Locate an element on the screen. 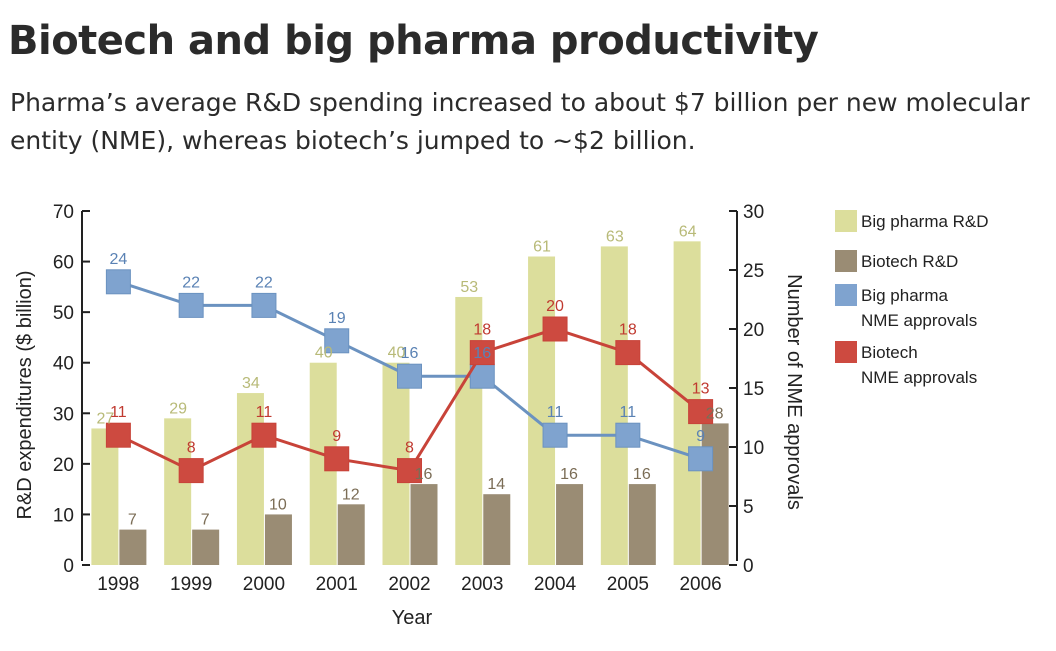  right-axis-tick-label: 20 is located at coordinates (753, 330).